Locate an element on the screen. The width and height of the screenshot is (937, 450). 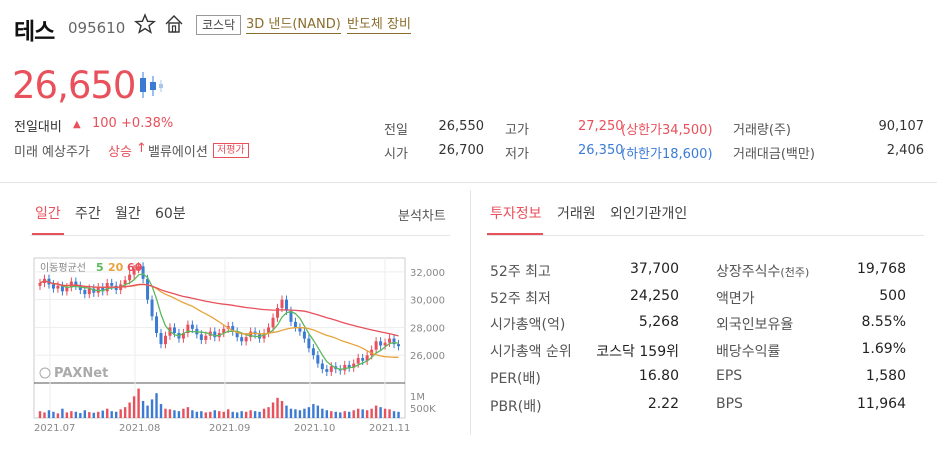
high-label: 고가 is located at coordinates (517, 130).